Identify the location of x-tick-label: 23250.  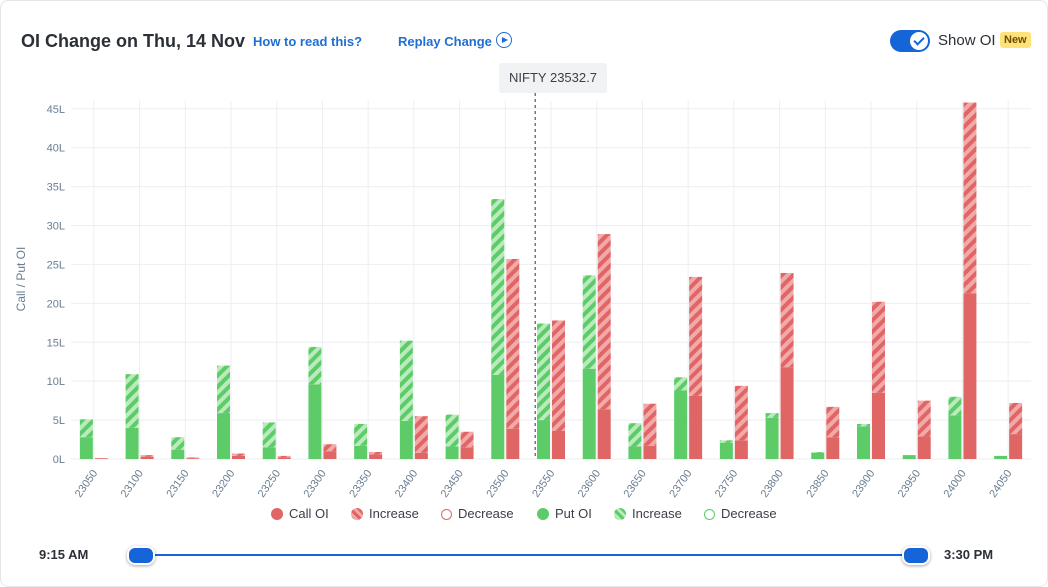
(269, 484).